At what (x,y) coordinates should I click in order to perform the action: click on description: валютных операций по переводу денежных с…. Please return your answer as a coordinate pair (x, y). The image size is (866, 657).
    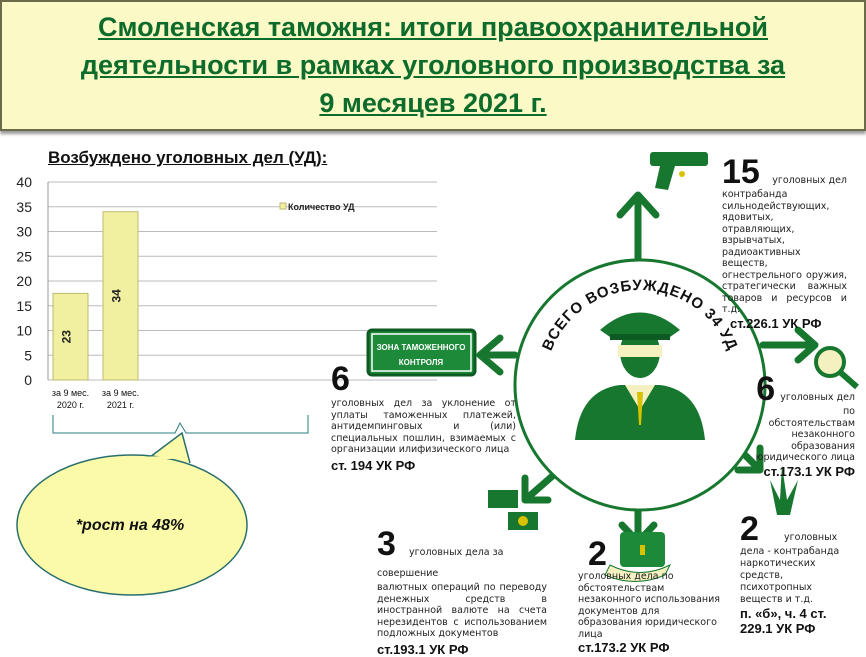
    Looking at the image, I should click on (462, 610).